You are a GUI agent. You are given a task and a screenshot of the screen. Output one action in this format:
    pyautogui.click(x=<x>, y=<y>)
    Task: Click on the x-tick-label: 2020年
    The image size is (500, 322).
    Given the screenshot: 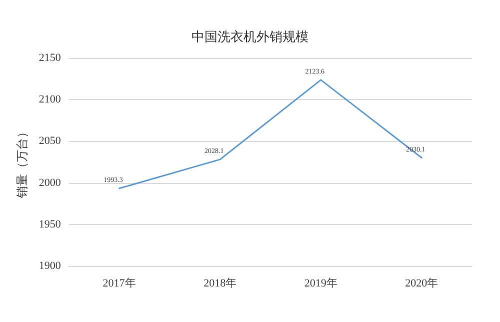 What is the action you would take?
    pyautogui.click(x=421, y=284)
    